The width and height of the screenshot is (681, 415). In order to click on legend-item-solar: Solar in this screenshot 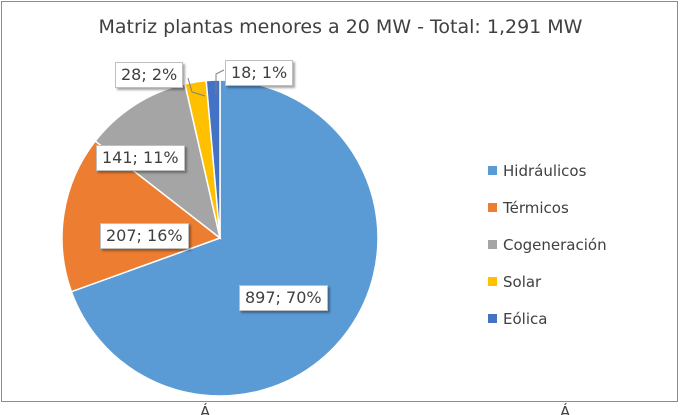, I will do `click(547, 281)`.